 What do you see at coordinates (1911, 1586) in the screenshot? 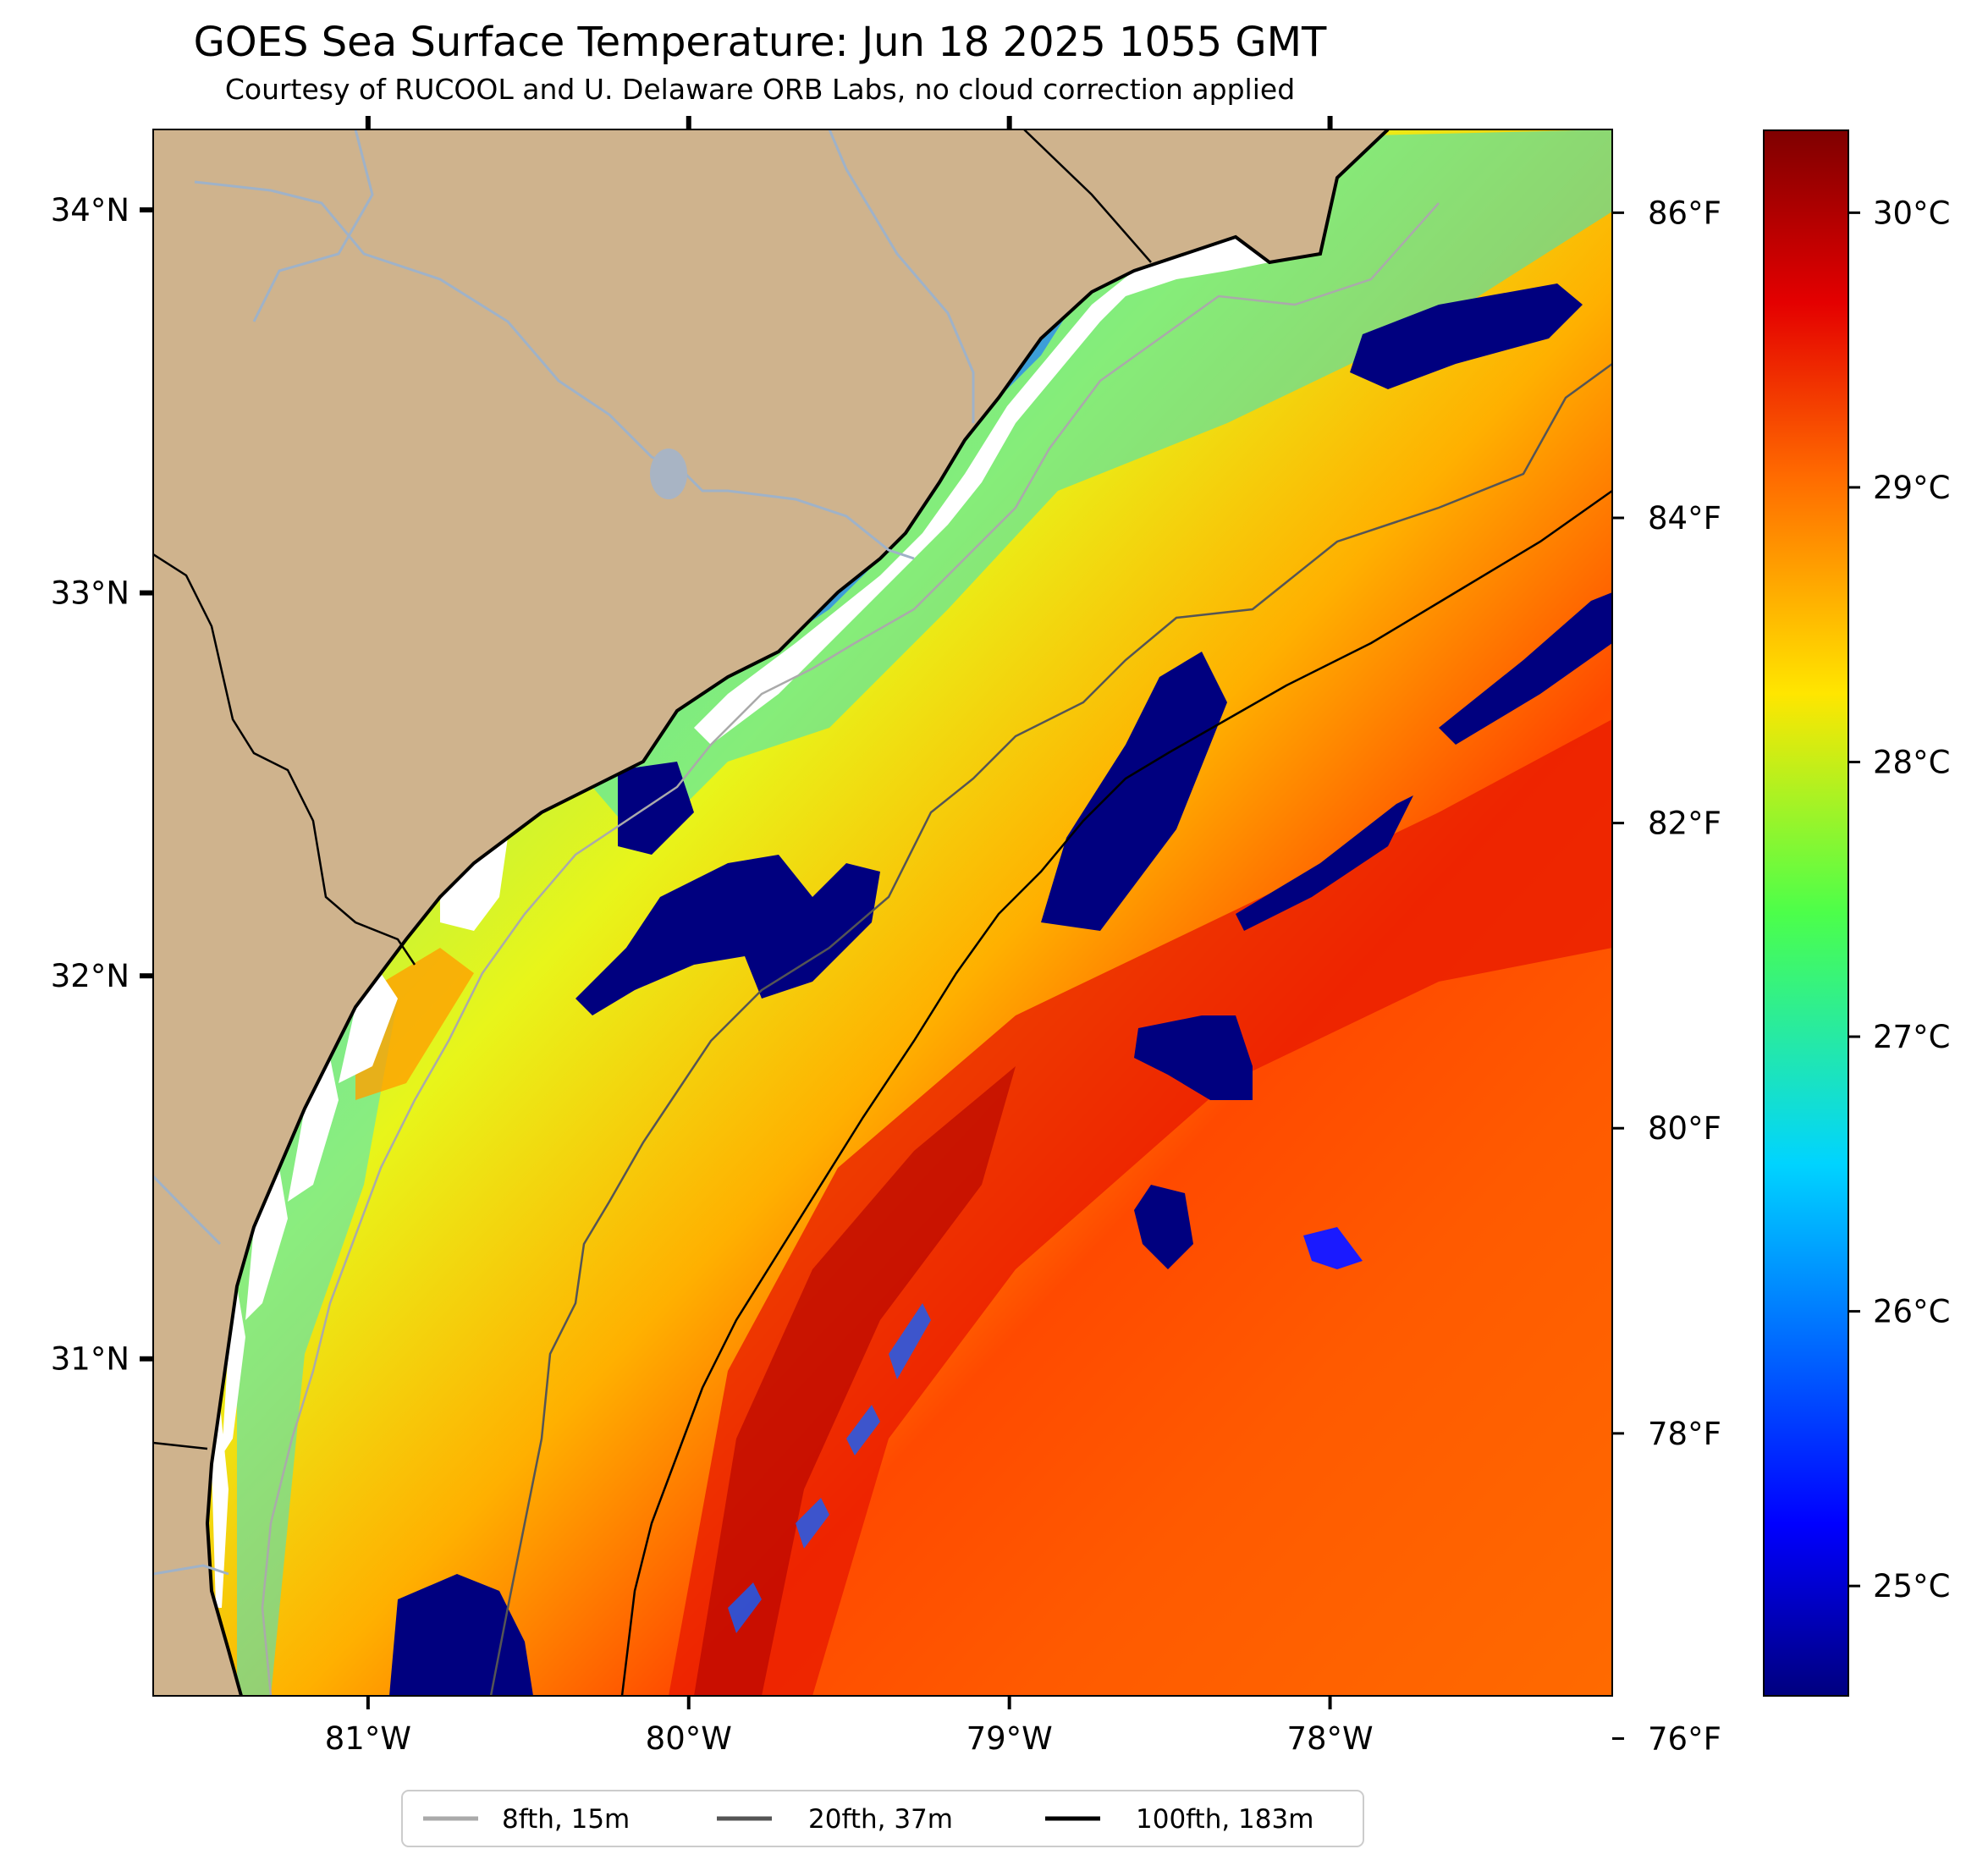
I see `colorbar-tick-label: 25°C` at bounding box center [1911, 1586].